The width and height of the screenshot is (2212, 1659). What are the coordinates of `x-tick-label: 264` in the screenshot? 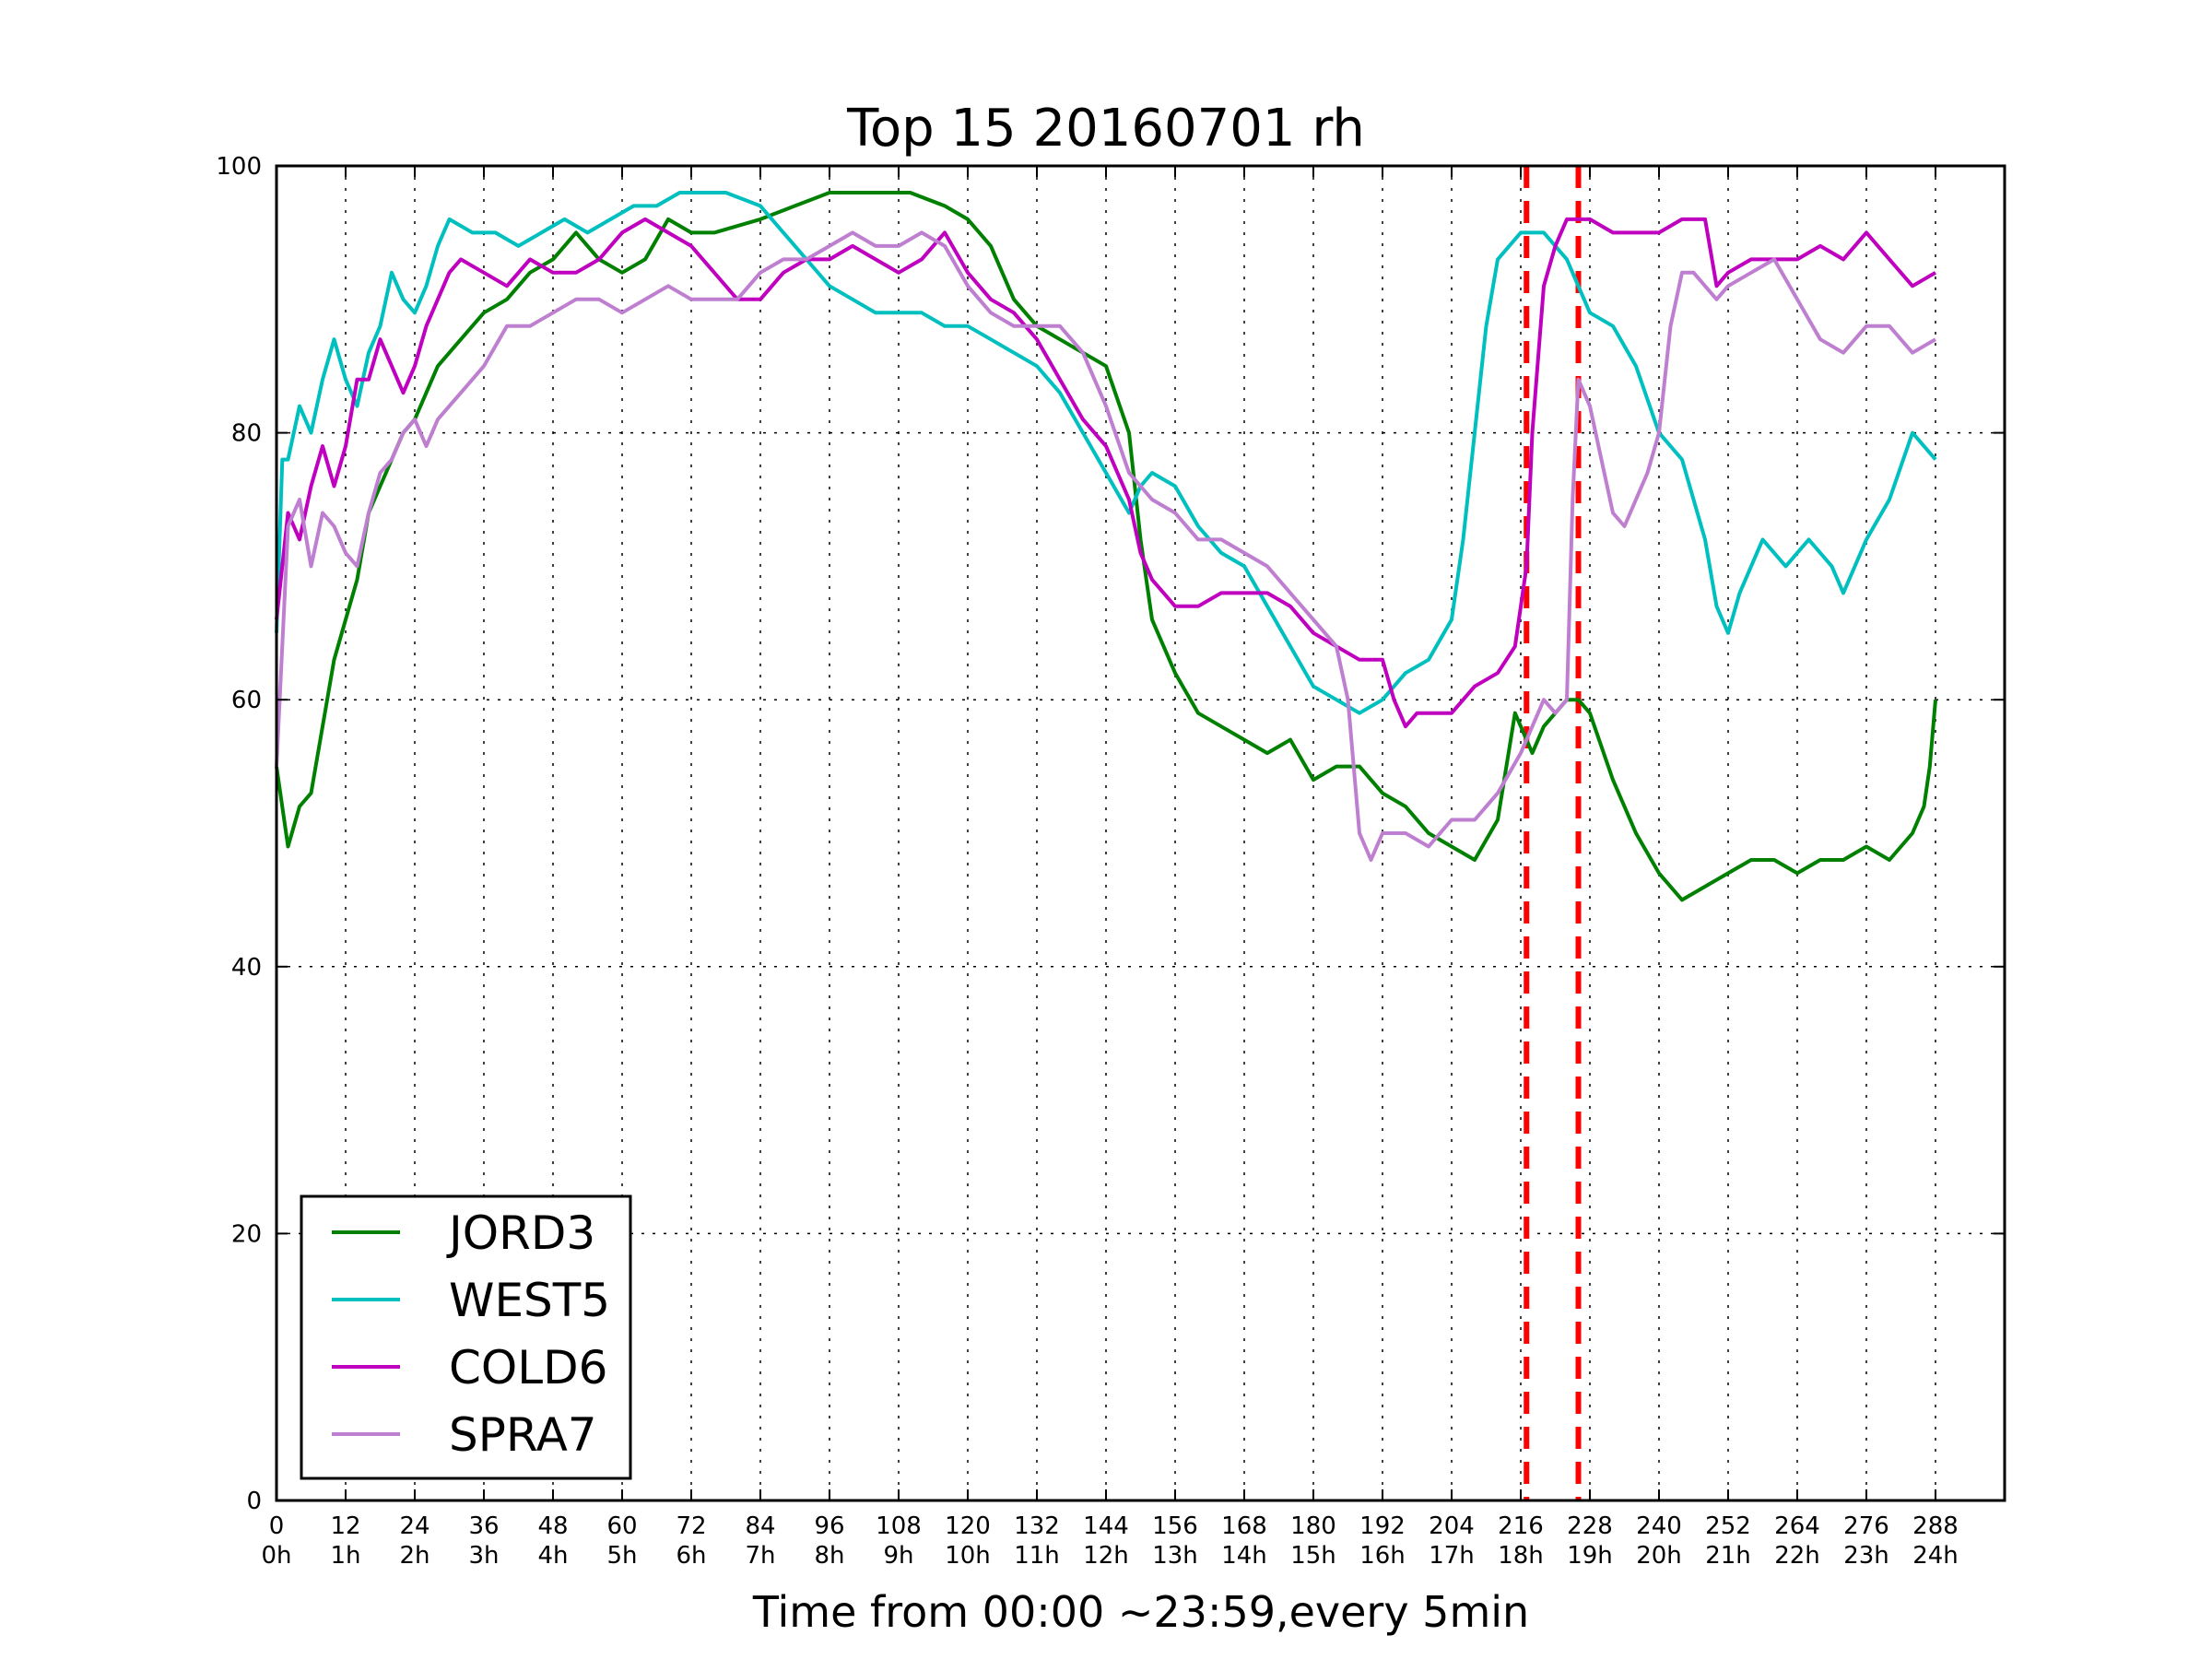 It's located at (1797, 1526).